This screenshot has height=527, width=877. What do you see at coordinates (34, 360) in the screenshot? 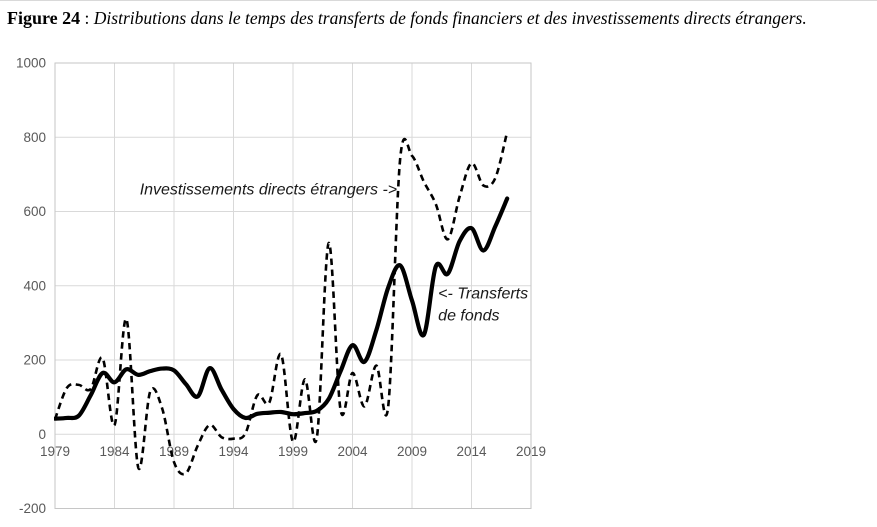
I see `y-tick-label-200: 200` at bounding box center [34, 360].